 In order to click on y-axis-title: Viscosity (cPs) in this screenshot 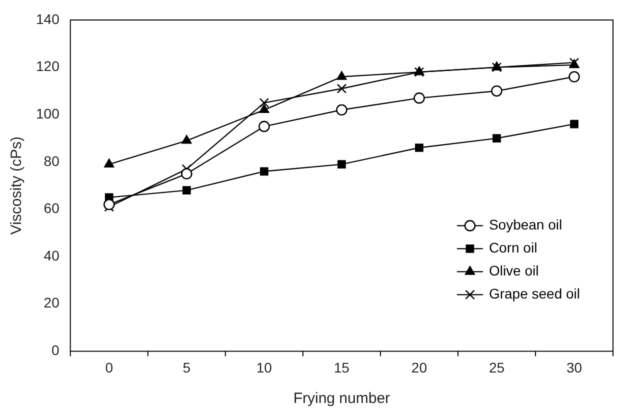, I will do `click(17, 185)`.